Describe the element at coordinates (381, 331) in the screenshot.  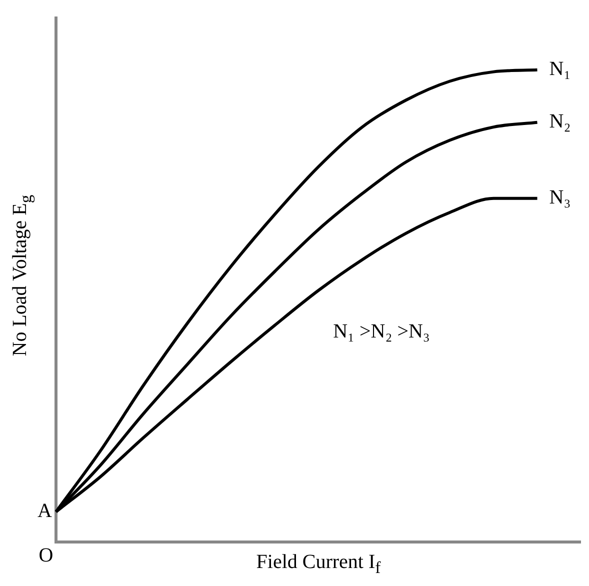
I see `annotation: N₁ >N₂ >N₃` at that location.